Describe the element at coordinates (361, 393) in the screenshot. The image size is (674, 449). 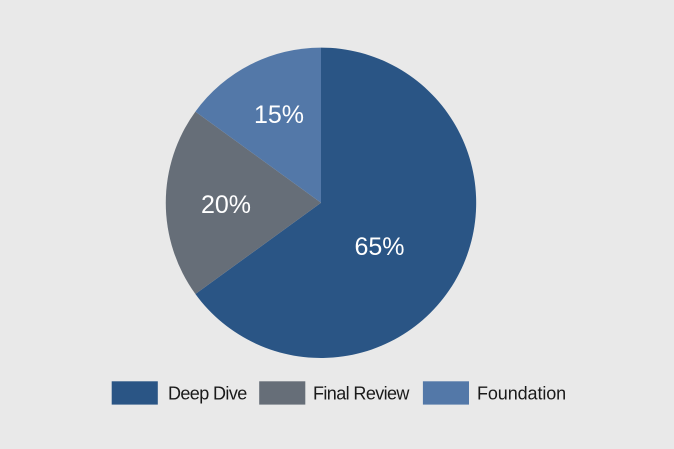
I see `svg-text: Final Review` at that location.